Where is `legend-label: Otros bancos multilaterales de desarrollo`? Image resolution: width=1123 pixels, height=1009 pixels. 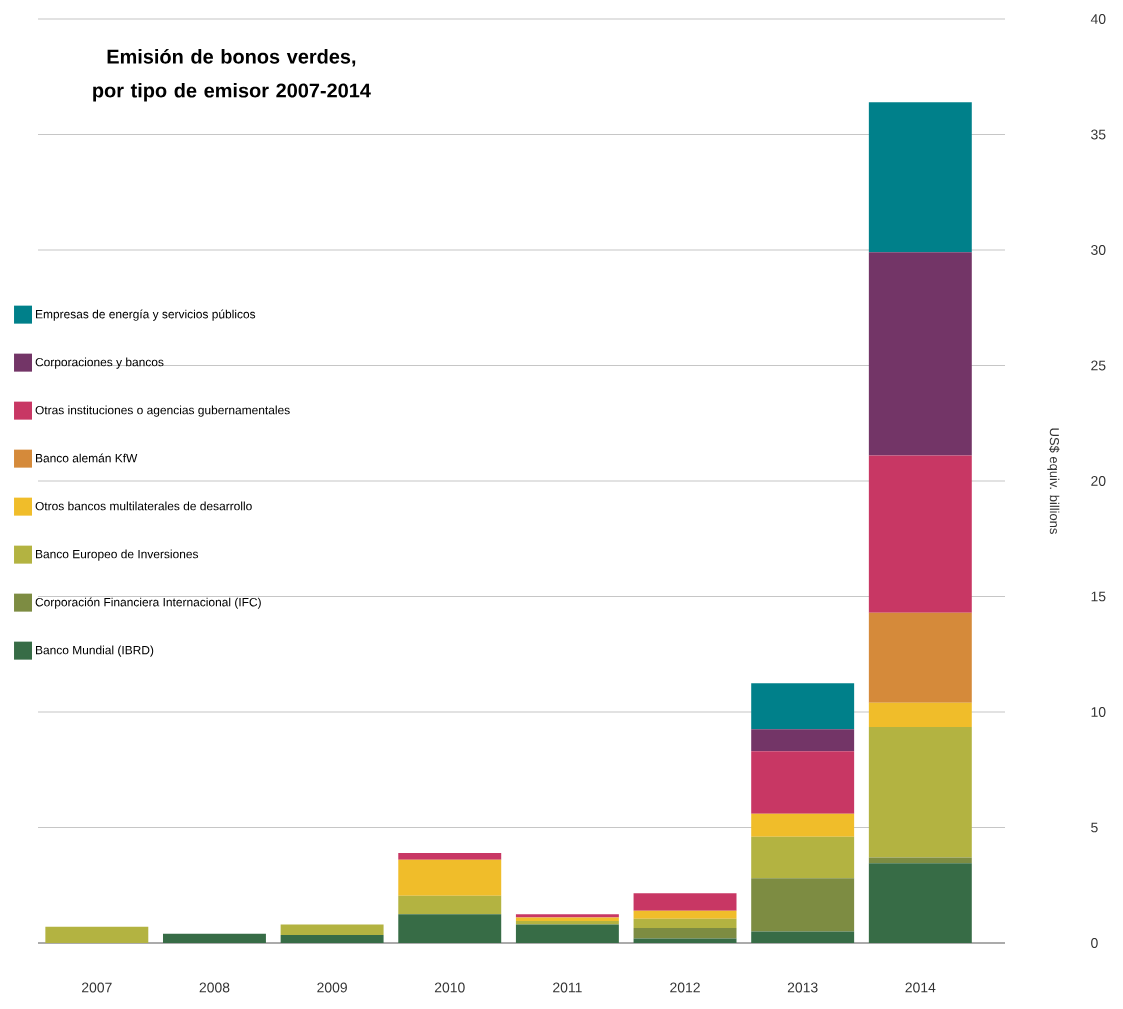 legend-label: Otros bancos multilaterales de desarrollo is located at coordinates (143, 506).